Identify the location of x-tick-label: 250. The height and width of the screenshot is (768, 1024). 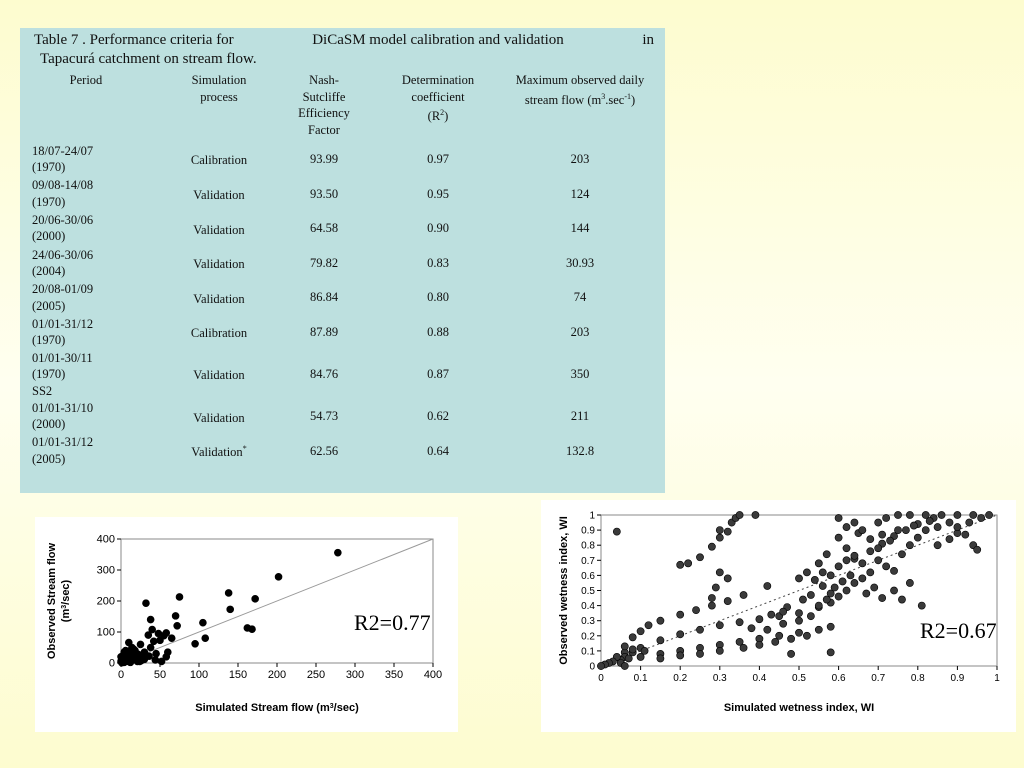
(316, 675).